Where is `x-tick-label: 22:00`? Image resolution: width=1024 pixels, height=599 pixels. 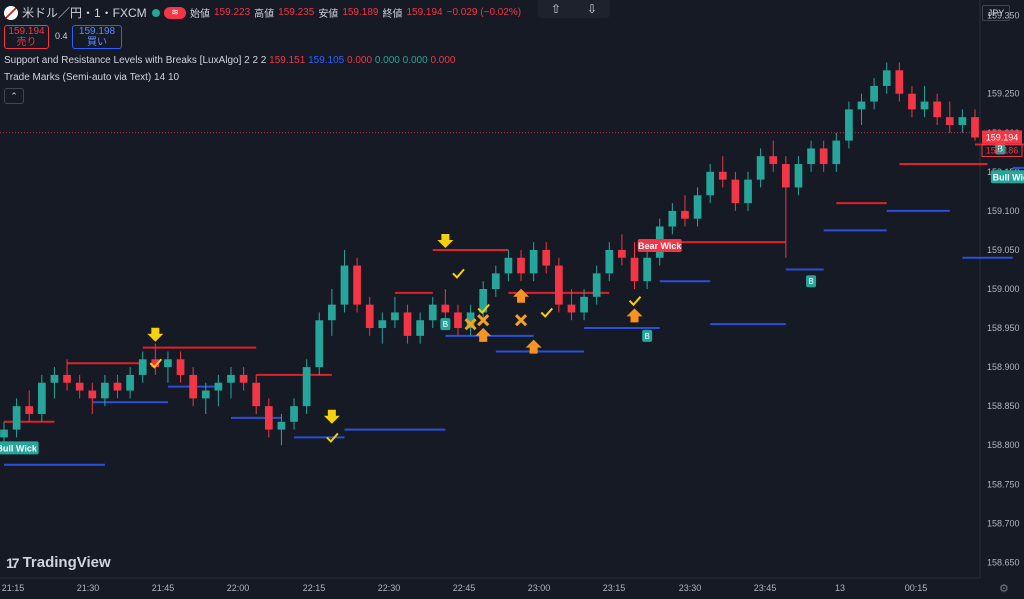
x-tick-label: 22:00 is located at coordinates (238, 588).